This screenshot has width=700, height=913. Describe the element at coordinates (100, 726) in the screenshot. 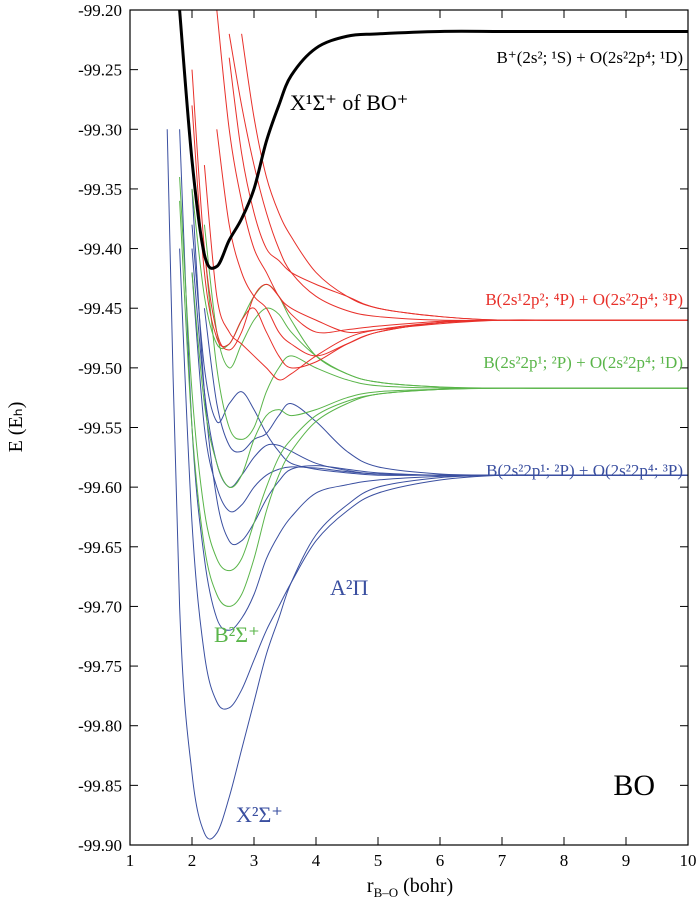

I see `y-tick-label: -99.80` at that location.